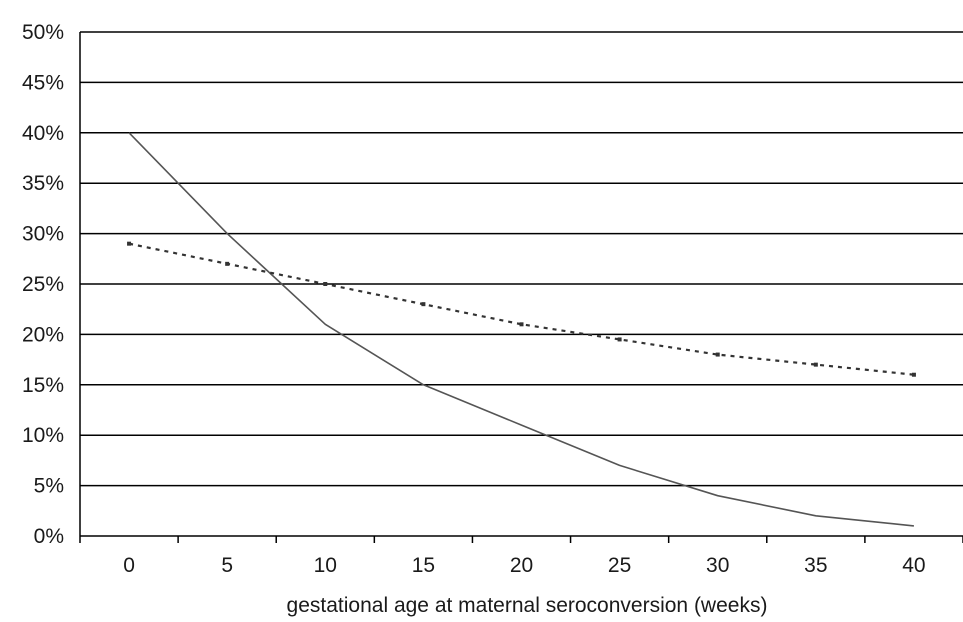  What do you see at coordinates (423, 565) in the screenshot?
I see `x-tick-label: 15` at bounding box center [423, 565].